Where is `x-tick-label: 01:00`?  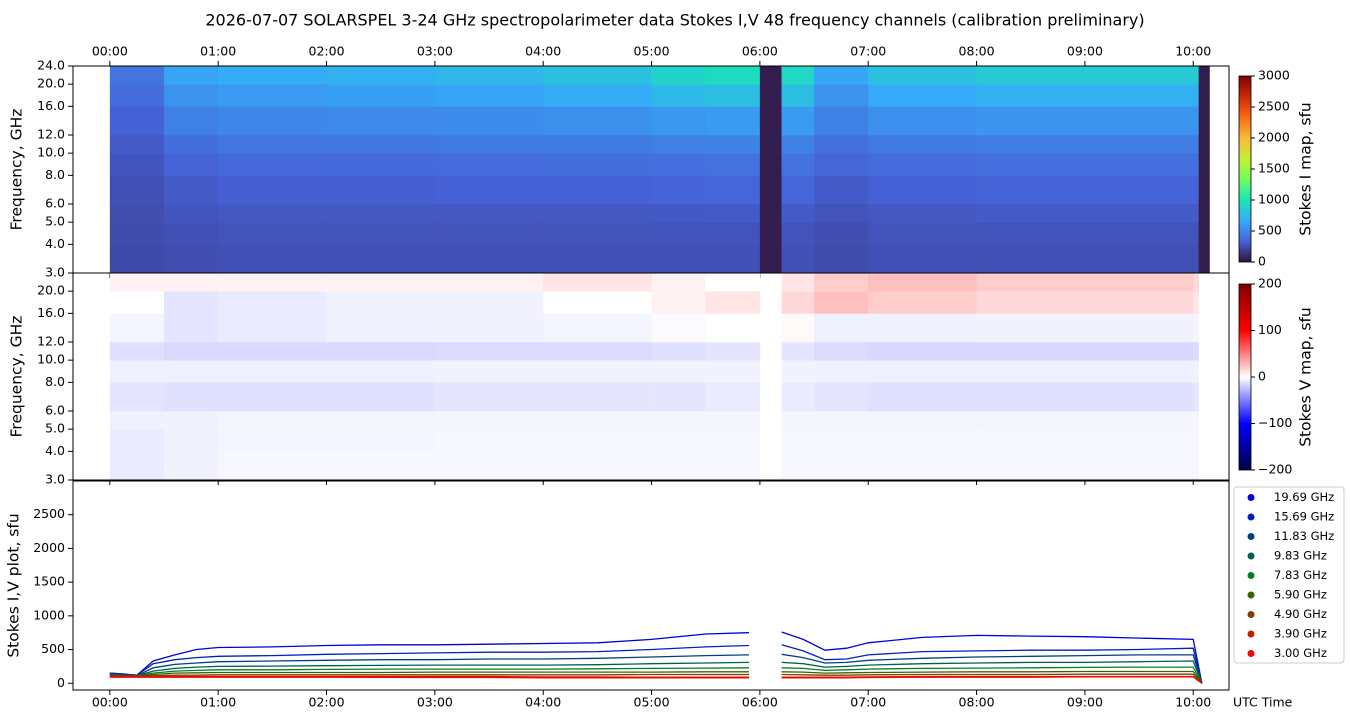
x-tick-label: 01:00 is located at coordinates (218, 702).